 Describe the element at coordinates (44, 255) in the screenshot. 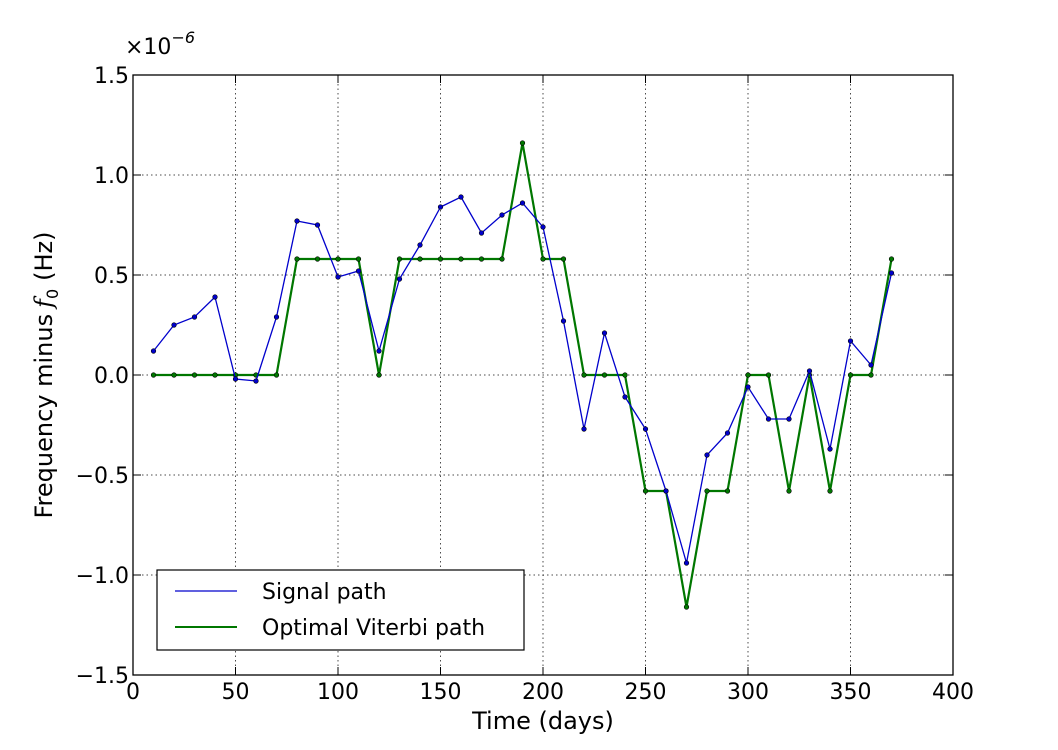

I see `y-axis-label-unit: (Hz)` at that location.